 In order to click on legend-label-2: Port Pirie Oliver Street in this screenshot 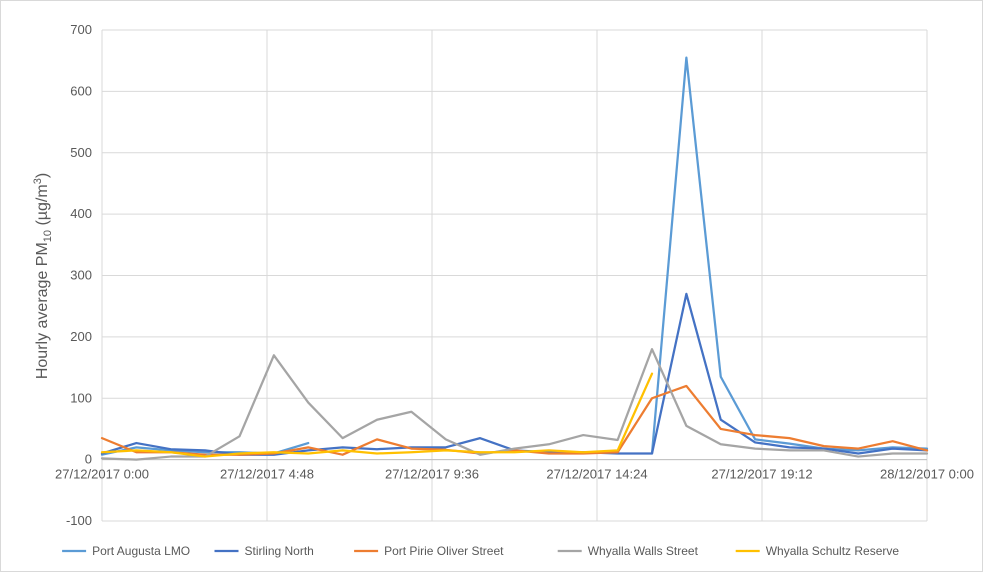, I will do `click(444, 551)`.